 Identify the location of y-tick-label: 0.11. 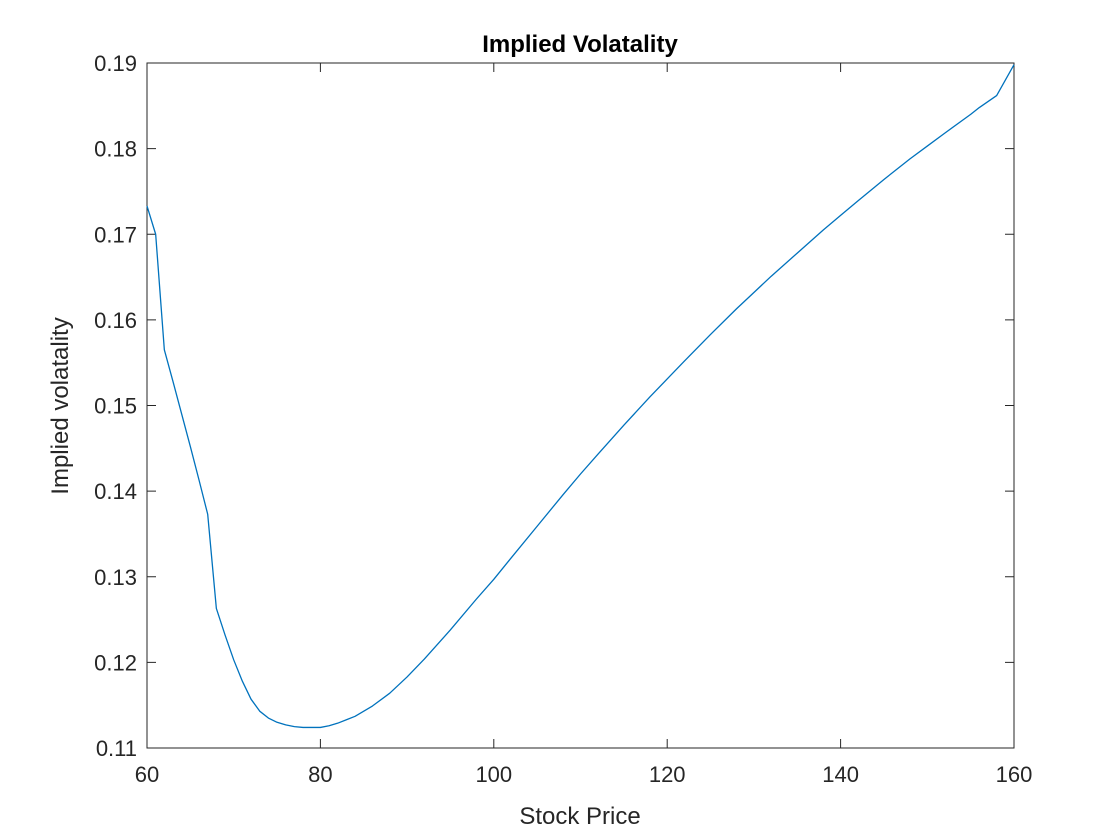
(116, 748).